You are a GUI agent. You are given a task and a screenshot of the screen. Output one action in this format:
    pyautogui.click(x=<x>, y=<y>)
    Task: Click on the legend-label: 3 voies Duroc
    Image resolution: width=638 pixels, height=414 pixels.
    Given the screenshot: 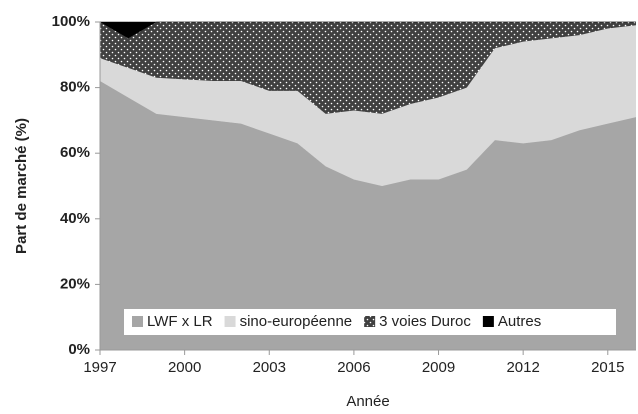 What is the action you would take?
    pyautogui.click(x=425, y=321)
    